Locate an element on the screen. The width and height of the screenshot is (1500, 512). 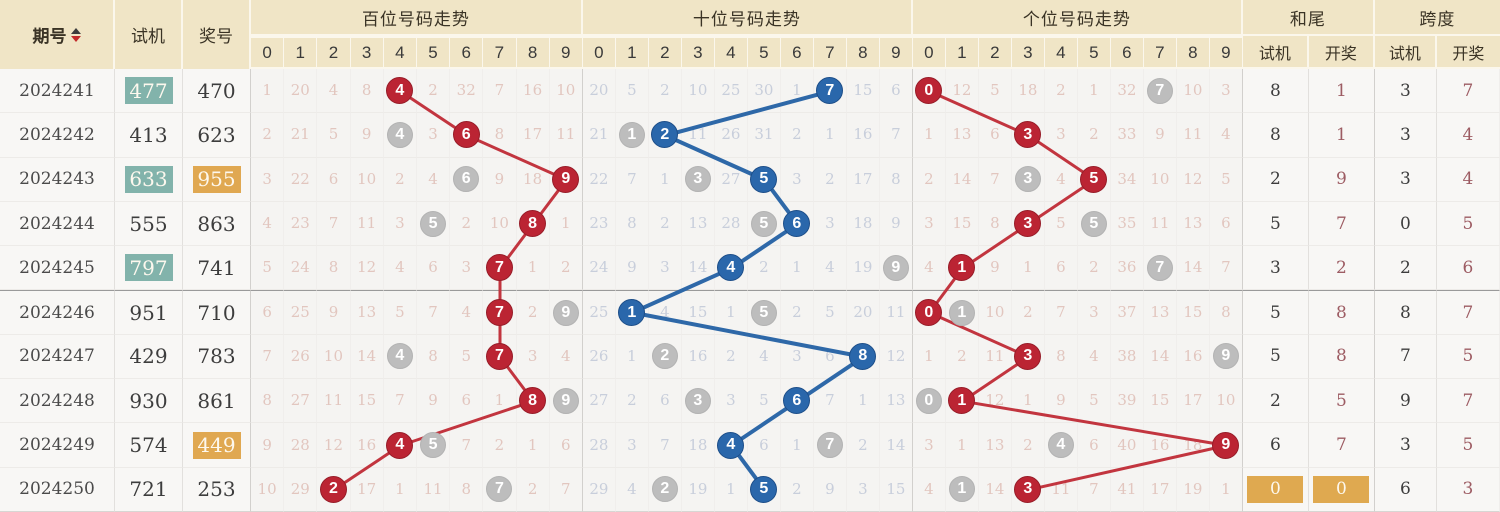
prize-number-cell: 623 is located at coordinates (217, 135).